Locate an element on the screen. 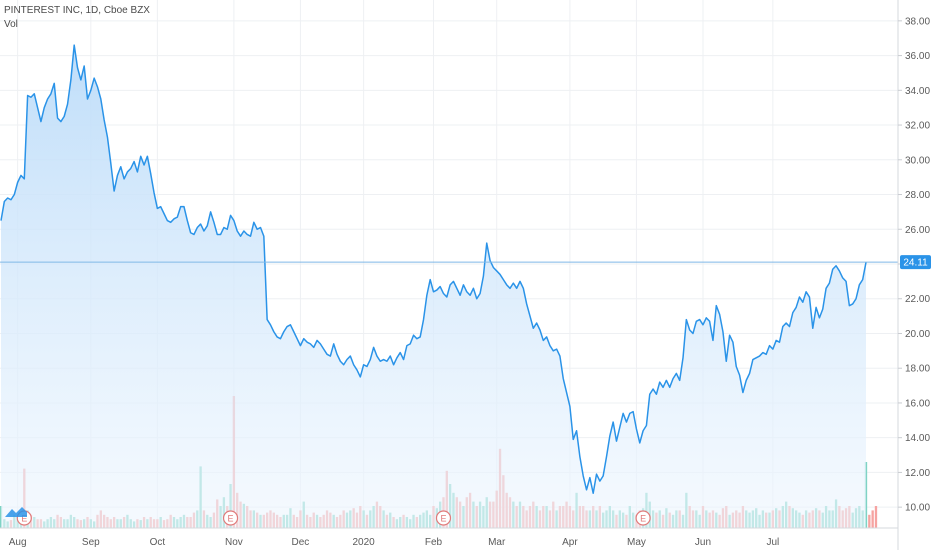  y-tick-label: 22.00 is located at coordinates (917, 299).